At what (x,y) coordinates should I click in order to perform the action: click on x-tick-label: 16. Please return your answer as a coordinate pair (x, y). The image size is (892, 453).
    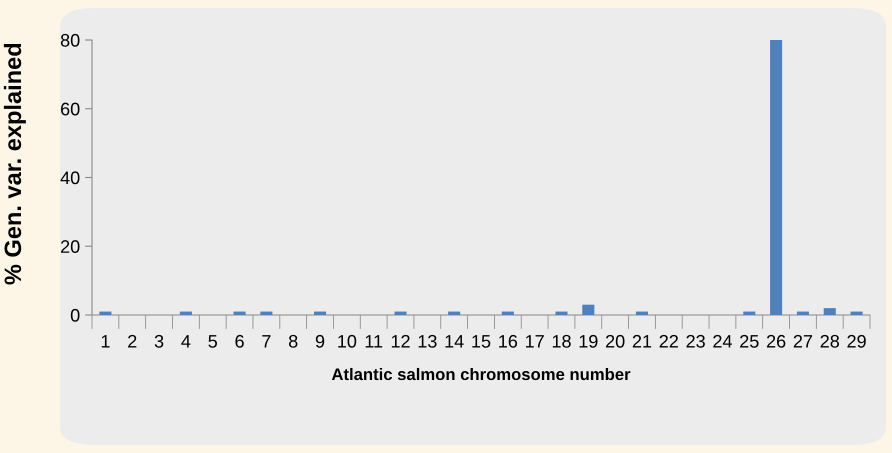
    Looking at the image, I should click on (508, 341).